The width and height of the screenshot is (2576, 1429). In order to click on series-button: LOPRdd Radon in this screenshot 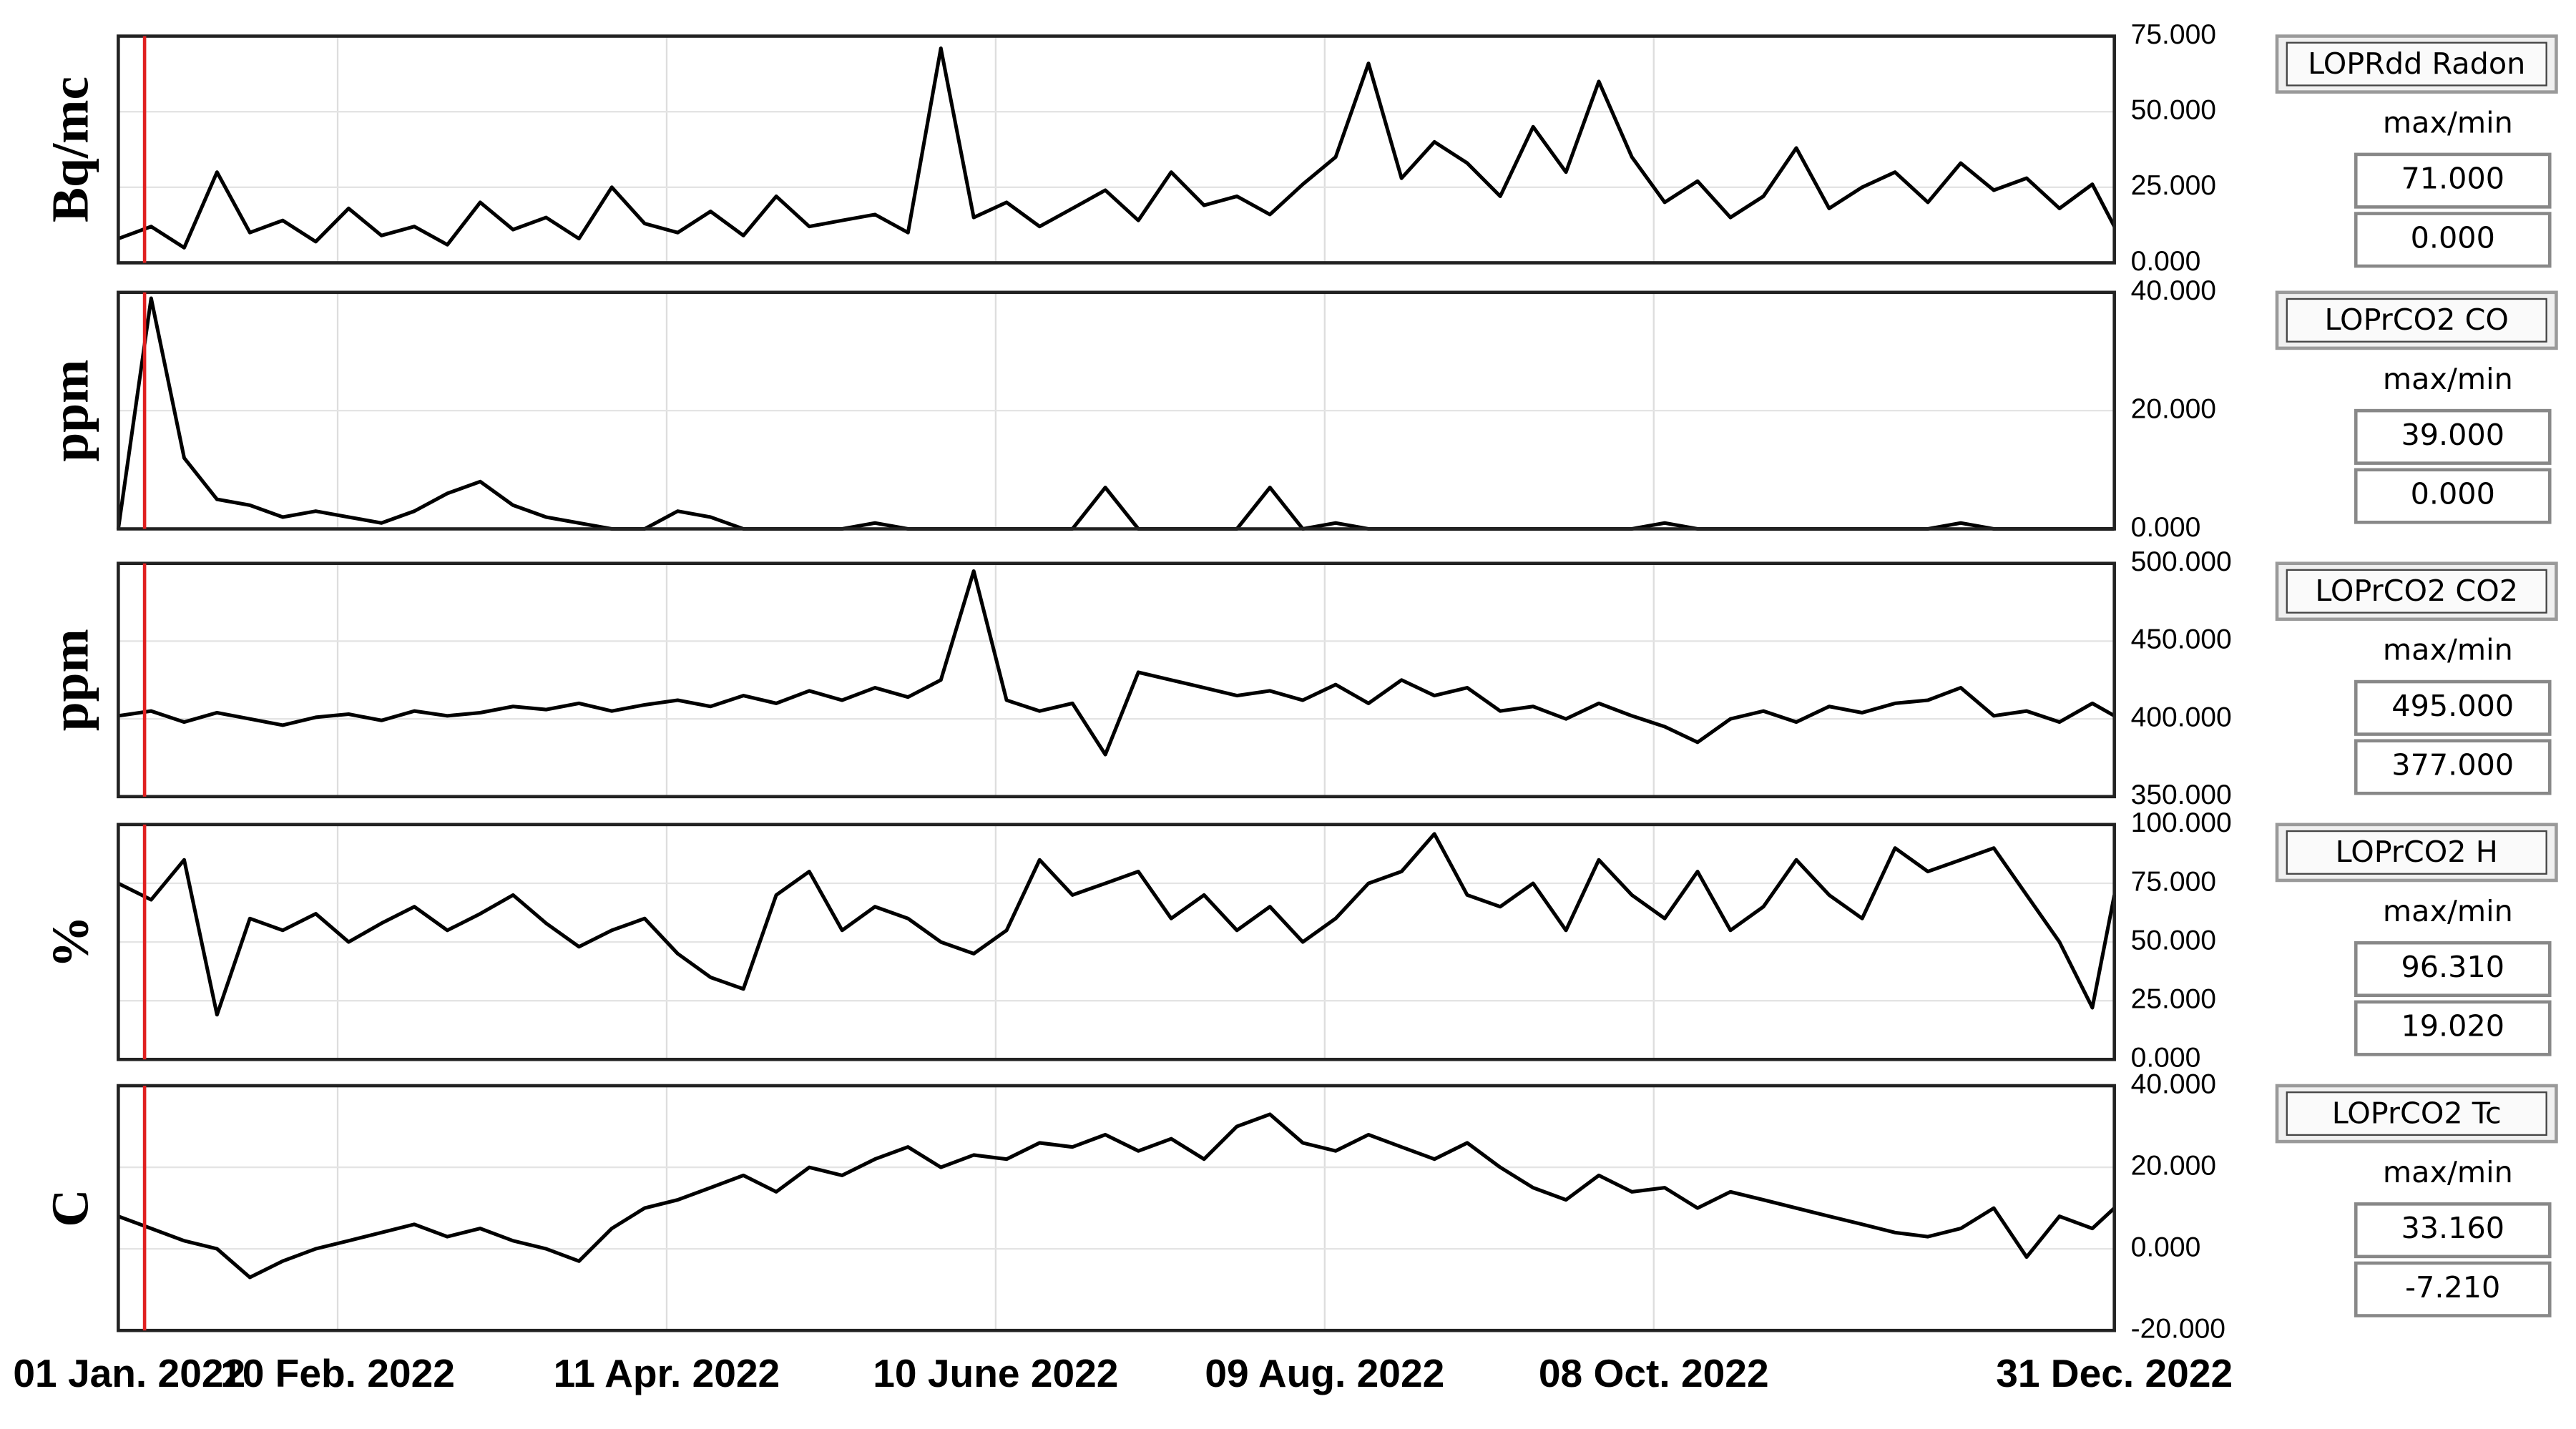, I will do `click(2416, 63)`.